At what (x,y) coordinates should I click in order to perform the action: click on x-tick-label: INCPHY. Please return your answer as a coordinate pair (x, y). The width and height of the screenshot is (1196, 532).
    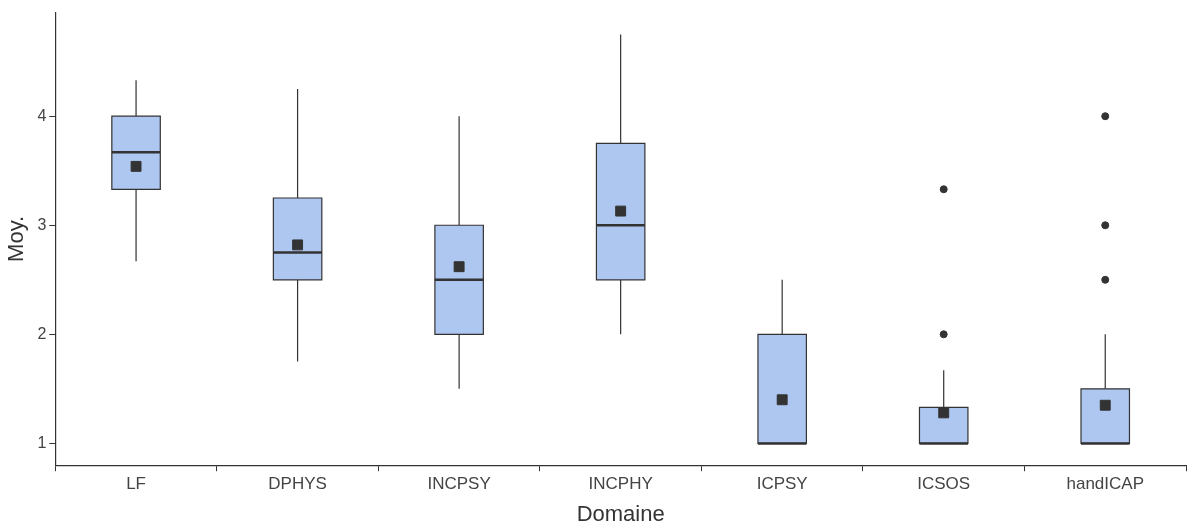
    Looking at the image, I should click on (620, 484).